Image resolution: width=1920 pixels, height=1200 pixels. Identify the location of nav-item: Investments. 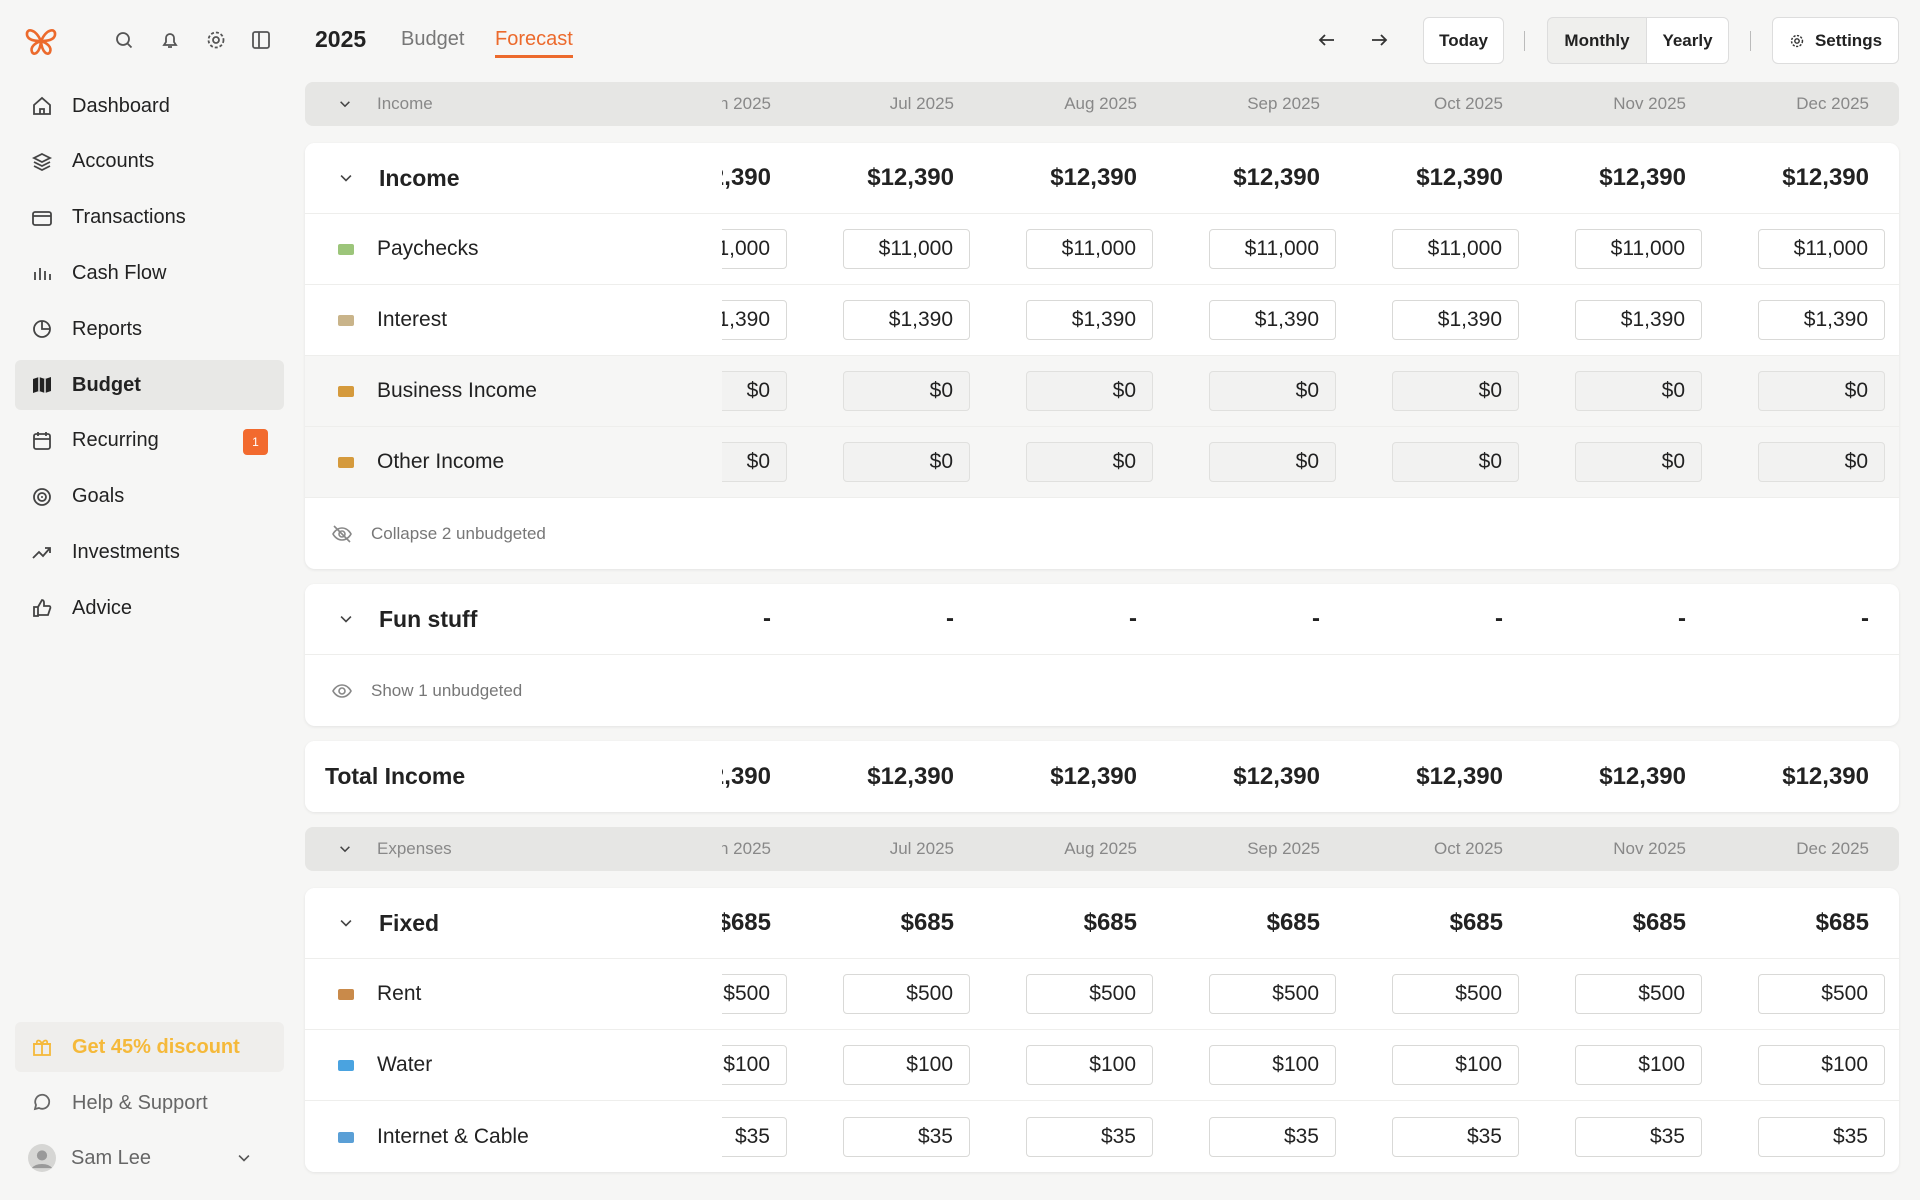
(149, 552).